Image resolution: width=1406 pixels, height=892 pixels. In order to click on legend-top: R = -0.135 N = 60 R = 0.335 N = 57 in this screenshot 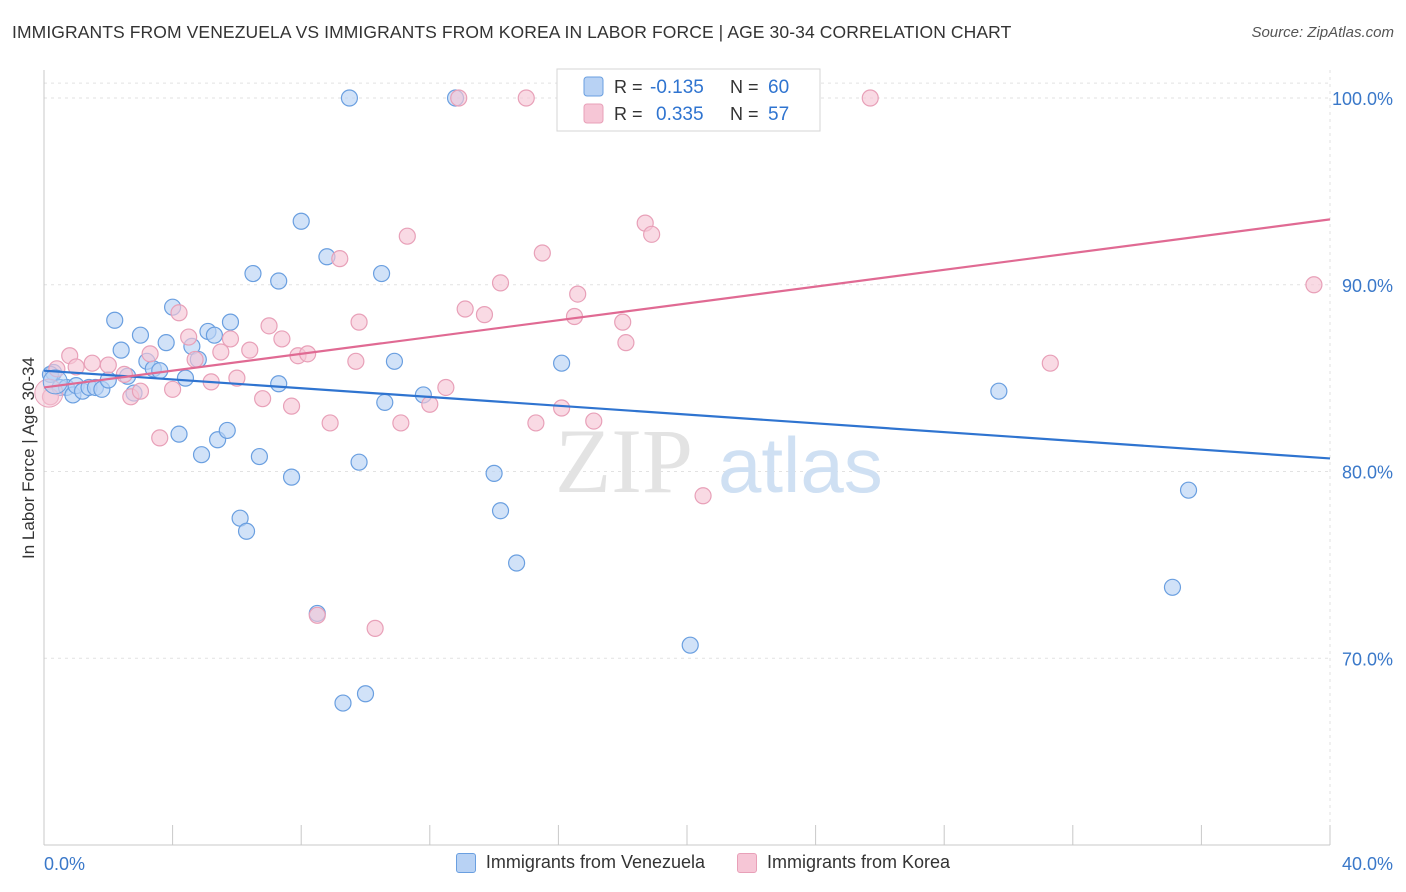, I will do `click(688, 100)`.